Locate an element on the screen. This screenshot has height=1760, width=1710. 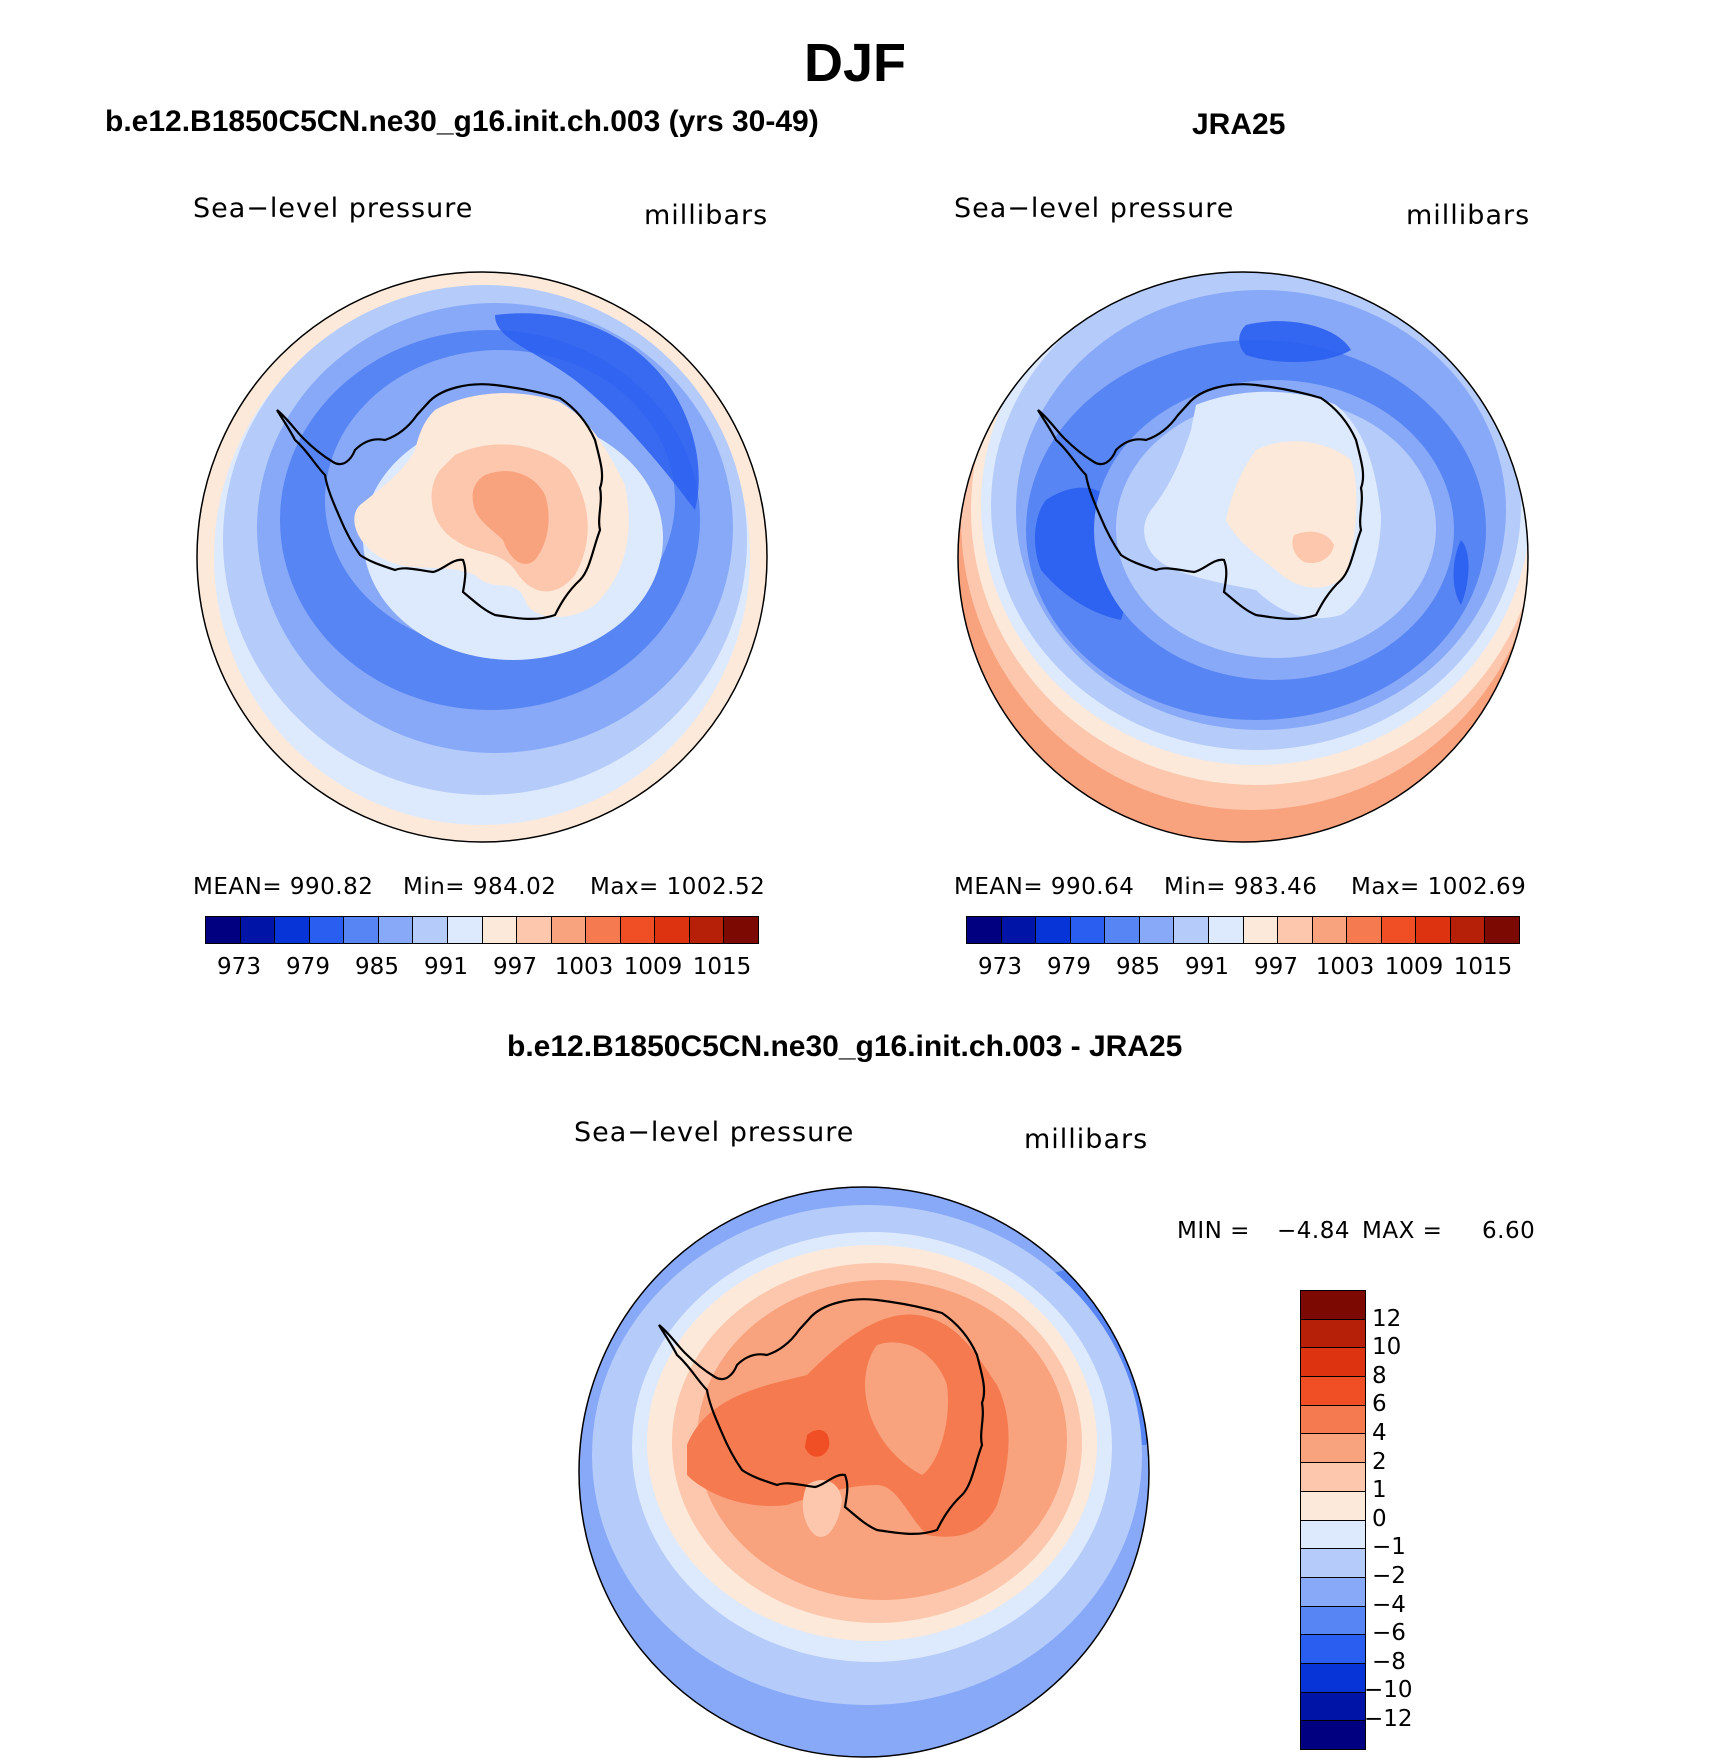
panel3-cbar-tick: 2 is located at coordinates (1379, 1462).